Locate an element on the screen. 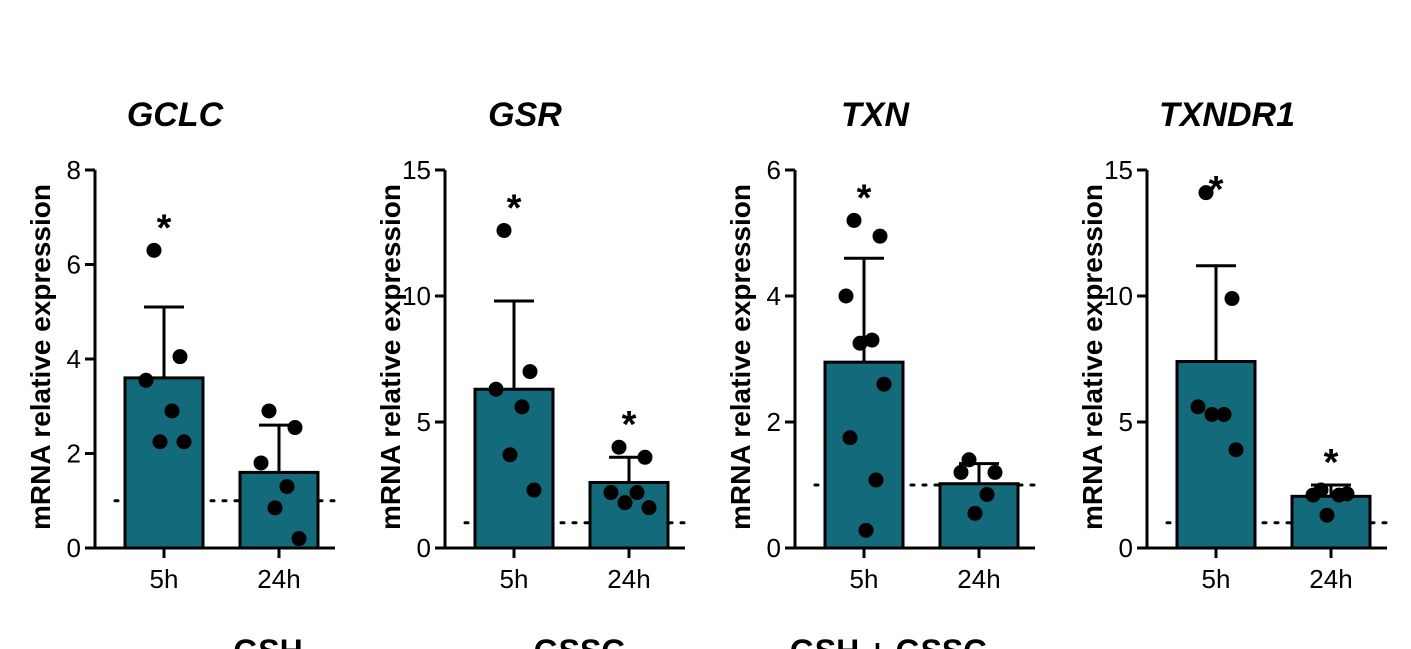 This screenshot has height=649, width=1411. panel-title: TXN is located at coordinates (875, 115).